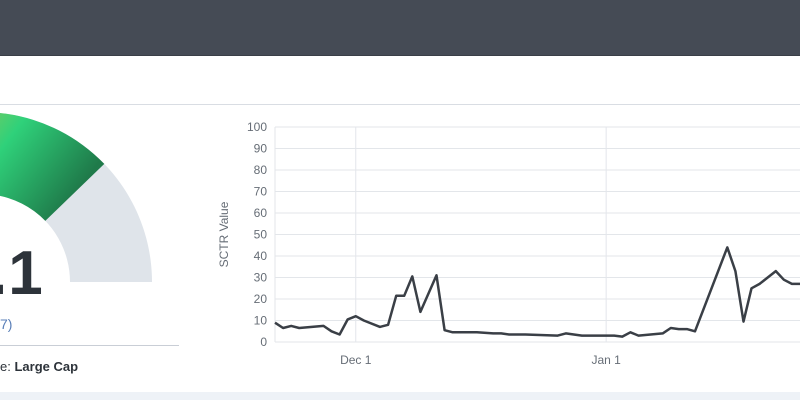  What do you see at coordinates (22, 273) in the screenshot?
I see `sctr-score-value: .1` at bounding box center [22, 273].